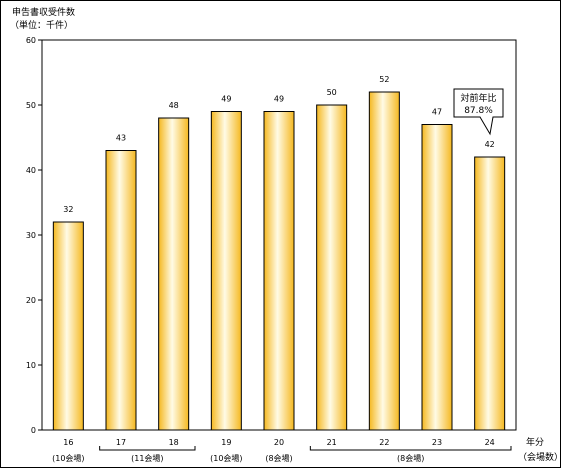 This screenshot has width=561, height=468. Describe the element at coordinates (384, 79) in the screenshot. I see `bar-value-label: 52` at that location.